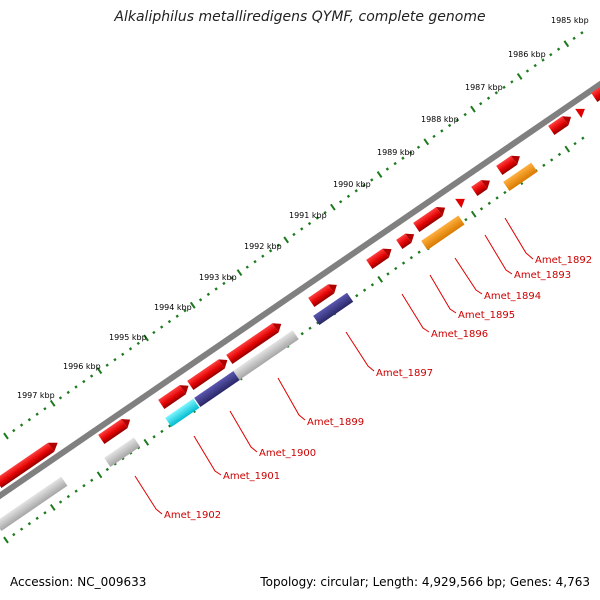  Describe the element at coordinates (459, 334) in the screenshot. I see `gene-label-amet-1896: Amet_1896` at that location.